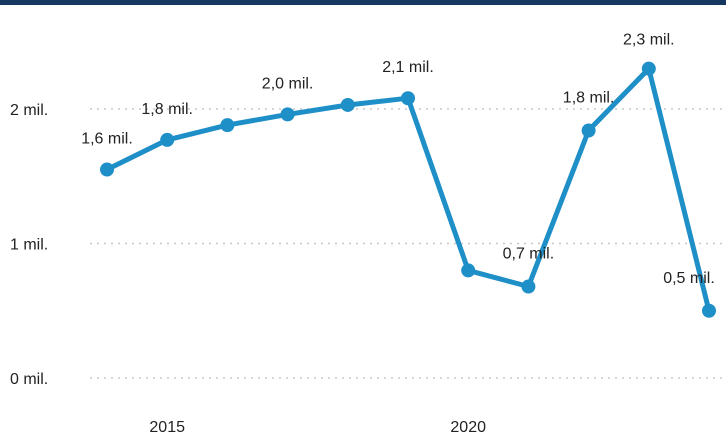  I want to click on y-tick-label: 1 mil., so click(29, 245).